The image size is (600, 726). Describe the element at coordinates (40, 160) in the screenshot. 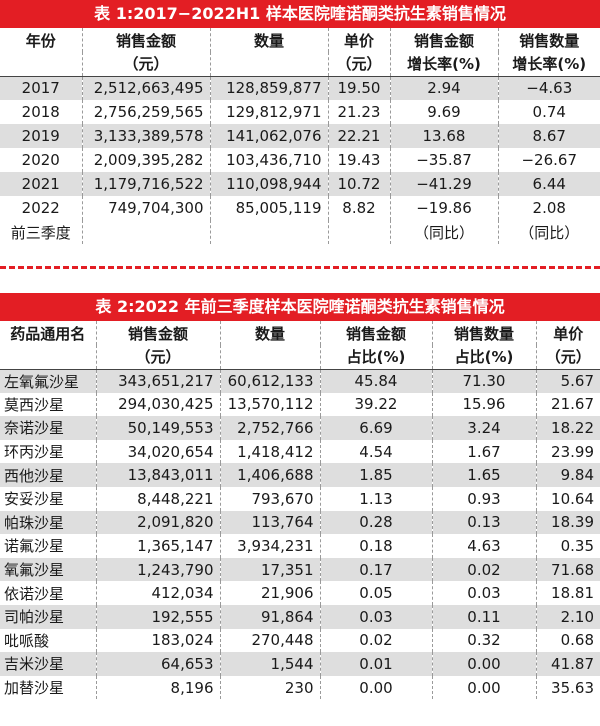

I see `year-cell: 2020` at that location.